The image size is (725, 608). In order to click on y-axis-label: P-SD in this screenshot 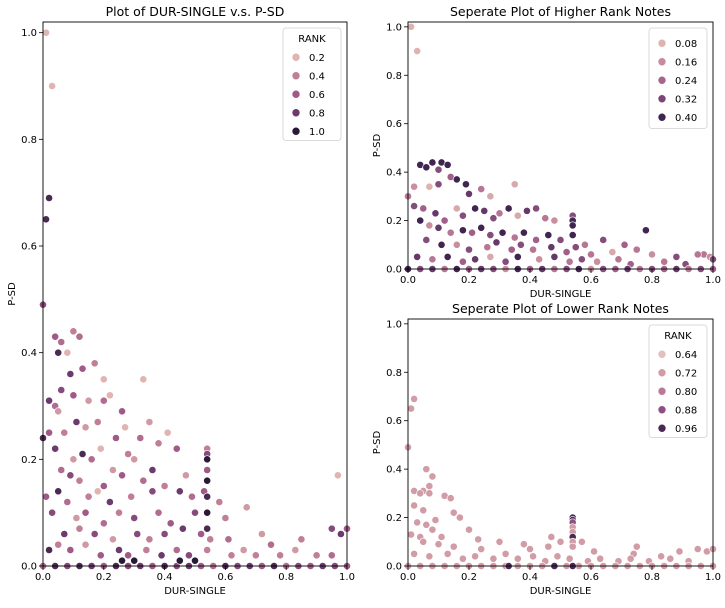, I will do `click(377, 145)`.